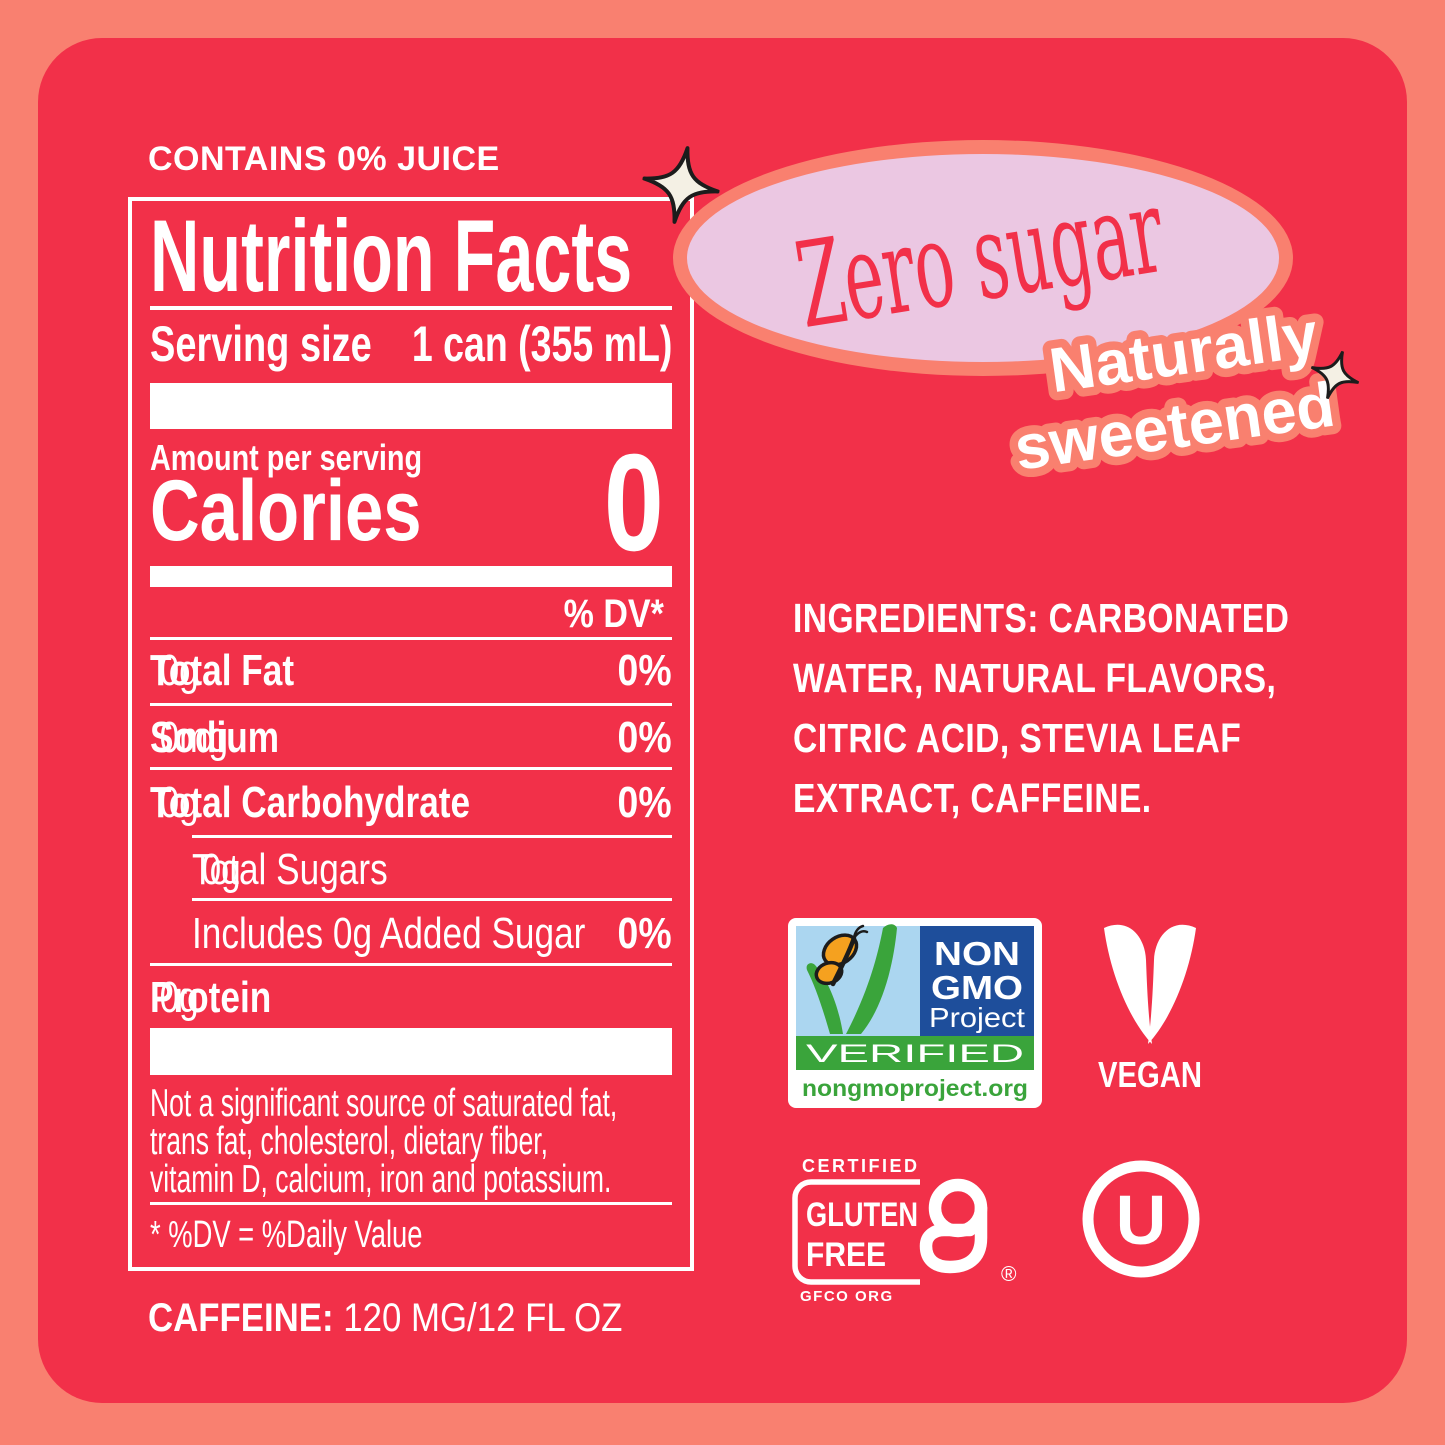 The width and height of the screenshot is (1445, 1445). Describe the element at coordinates (953, 1226) in the screenshot. I see `gf-g-glyph` at that location.